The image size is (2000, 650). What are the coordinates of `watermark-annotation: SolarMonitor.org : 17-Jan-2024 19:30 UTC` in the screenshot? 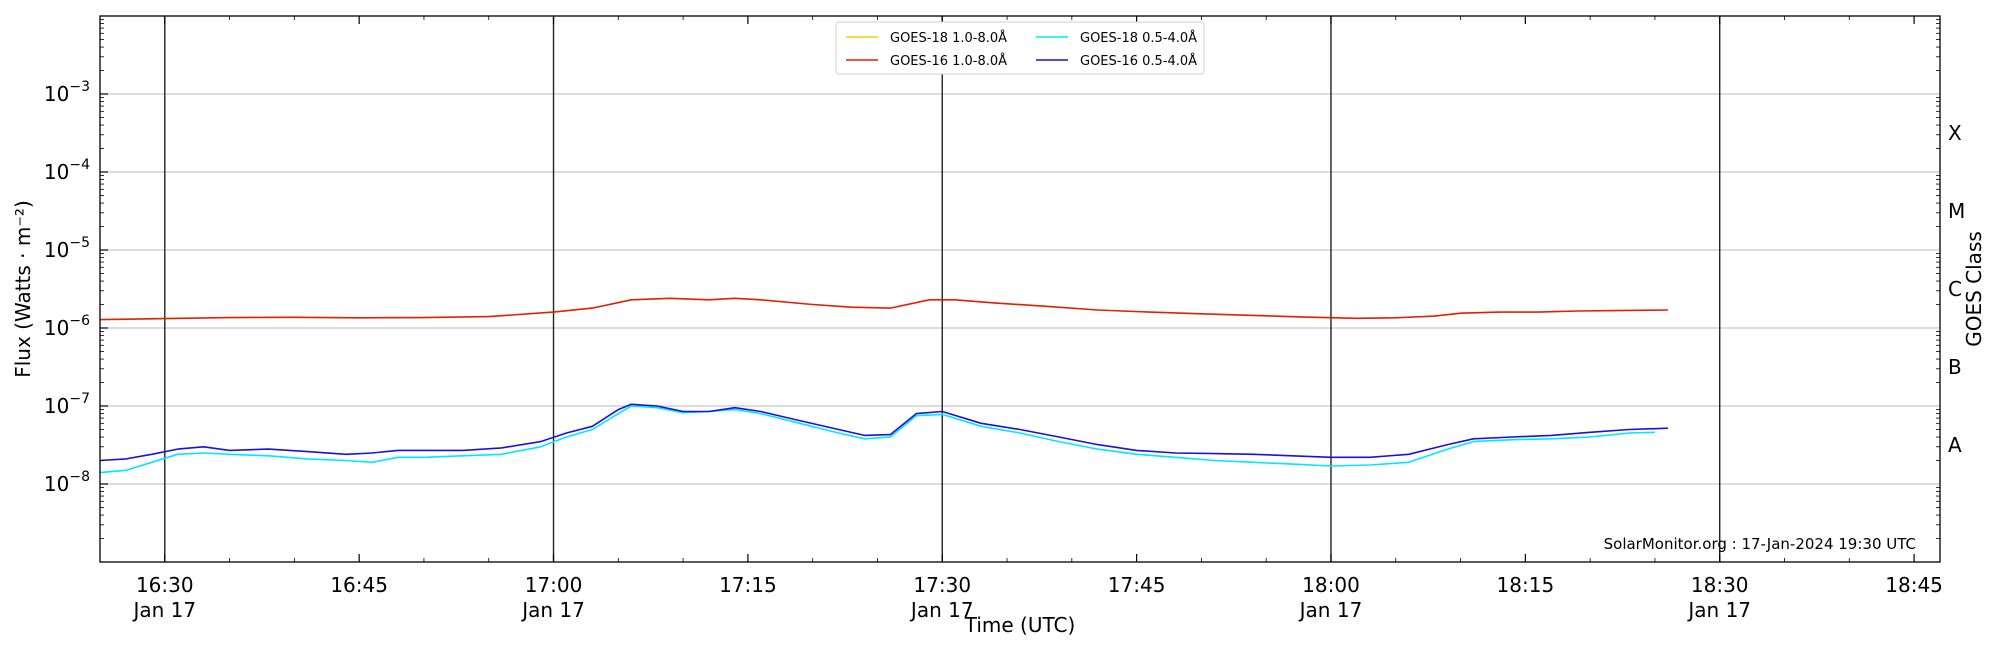 It's located at (1760, 544).